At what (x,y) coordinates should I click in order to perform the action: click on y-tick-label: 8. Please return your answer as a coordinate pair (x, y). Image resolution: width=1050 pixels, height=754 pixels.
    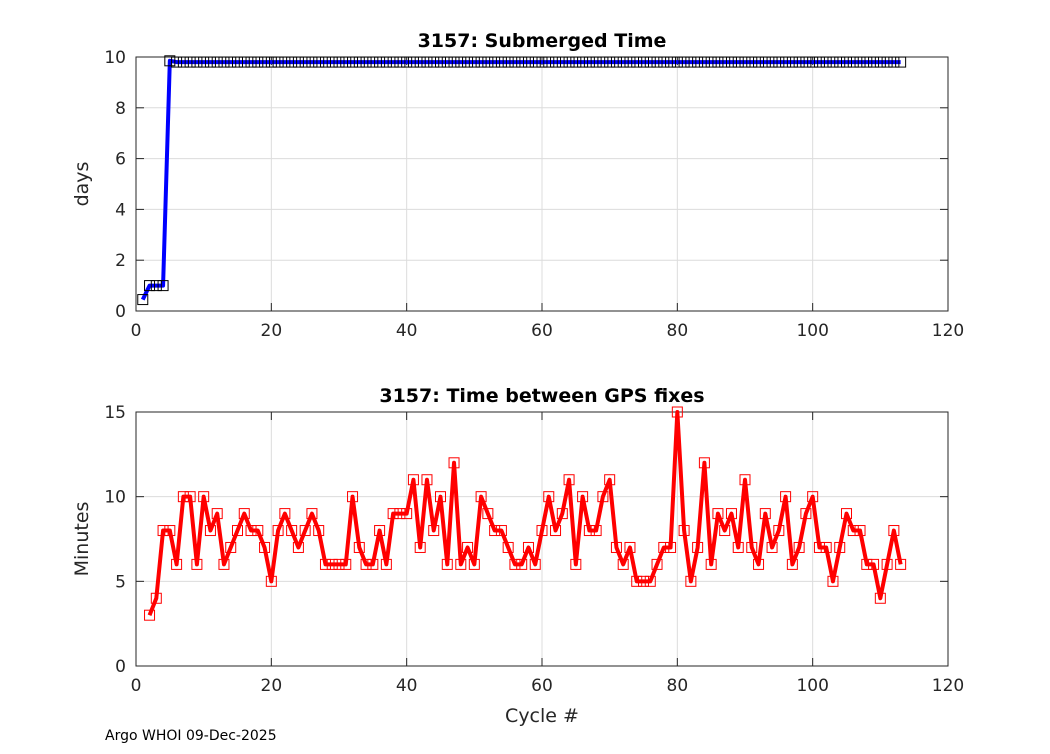
    Looking at the image, I should click on (120, 109).